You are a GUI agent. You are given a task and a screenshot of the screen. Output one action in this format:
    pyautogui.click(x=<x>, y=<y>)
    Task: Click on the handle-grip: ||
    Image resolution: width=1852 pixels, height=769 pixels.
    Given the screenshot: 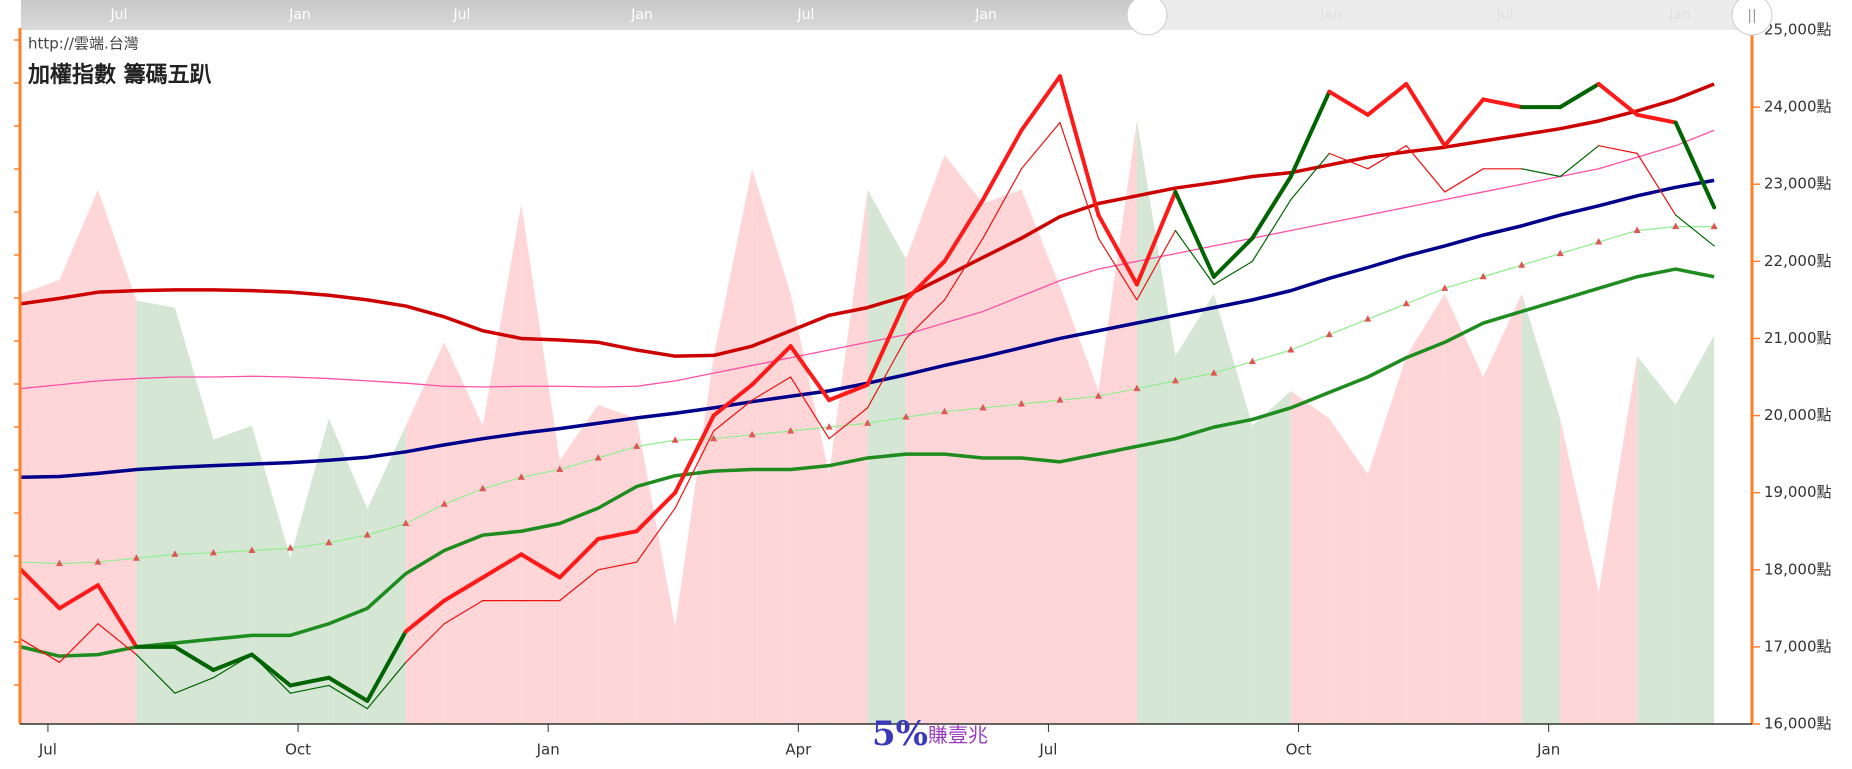 What is the action you would take?
    pyautogui.click(x=1751, y=16)
    